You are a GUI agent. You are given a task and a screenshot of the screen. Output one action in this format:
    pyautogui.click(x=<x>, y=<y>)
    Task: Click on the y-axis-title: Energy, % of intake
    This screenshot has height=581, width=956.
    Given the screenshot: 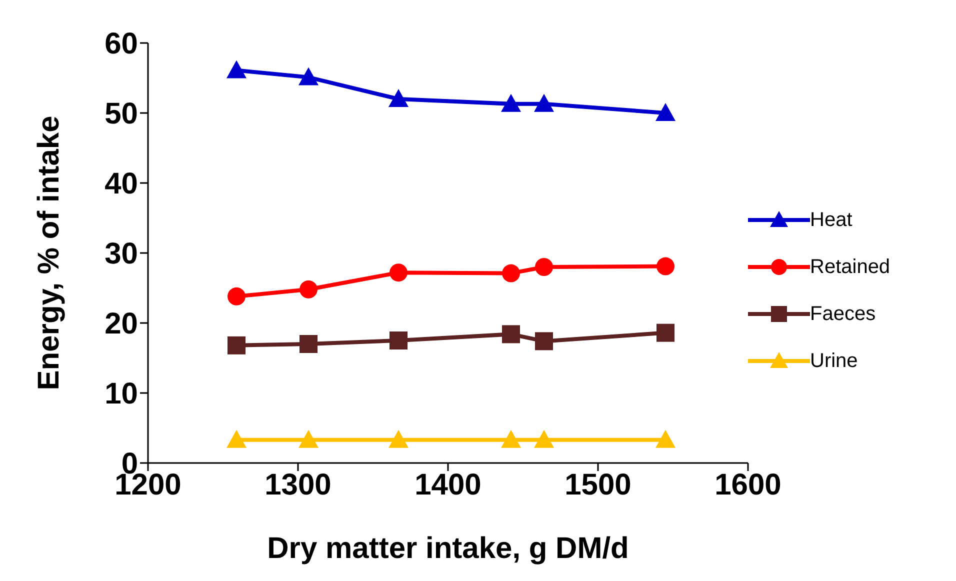 What is the action you would take?
    pyautogui.click(x=49, y=253)
    